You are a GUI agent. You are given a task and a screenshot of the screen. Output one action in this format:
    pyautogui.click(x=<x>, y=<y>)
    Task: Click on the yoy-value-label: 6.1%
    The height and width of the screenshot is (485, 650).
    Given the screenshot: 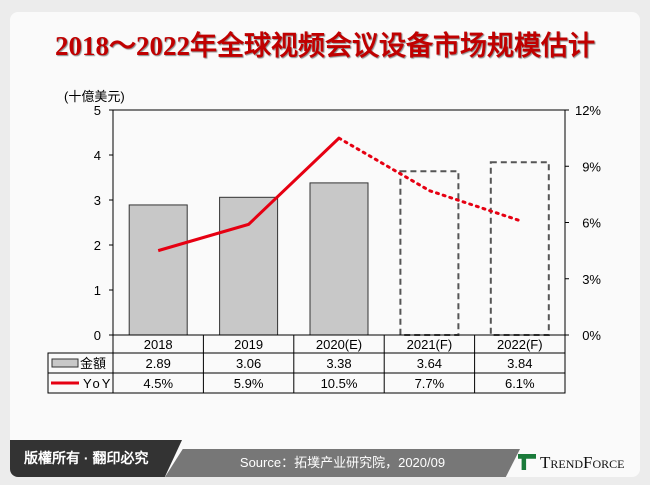 What is the action you would take?
    pyautogui.click(x=520, y=383)
    